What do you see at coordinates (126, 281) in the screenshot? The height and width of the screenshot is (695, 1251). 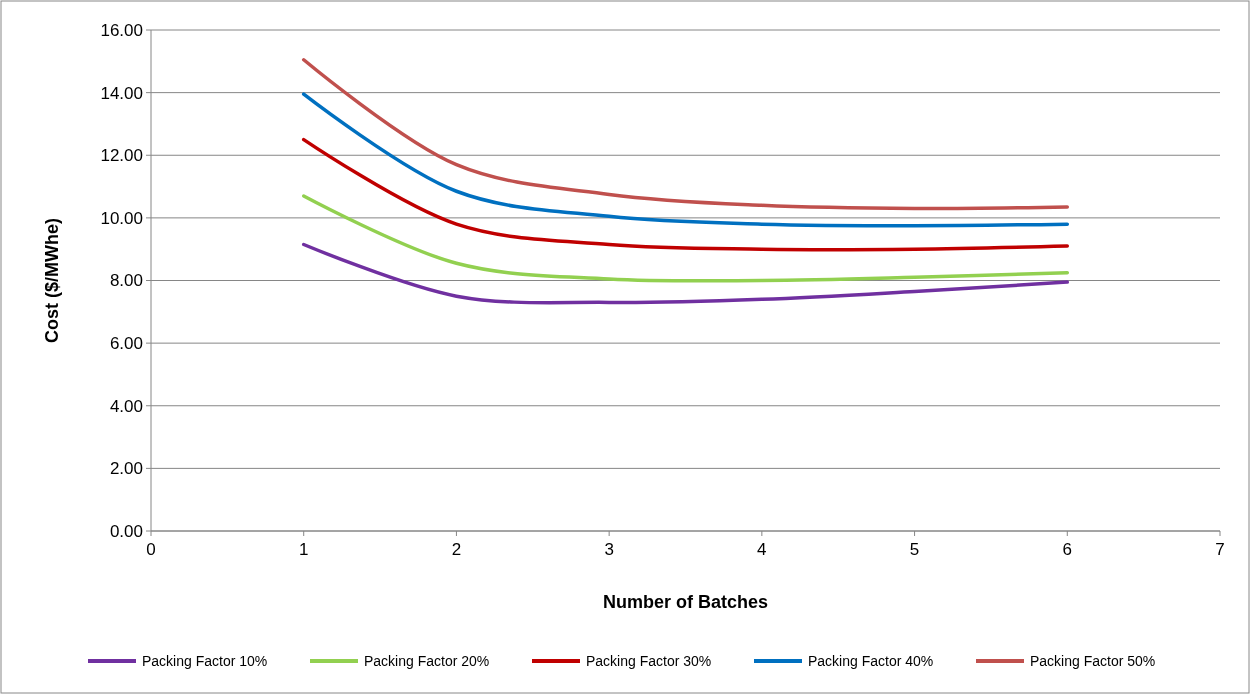 I see `y-tick-label: 8.00` at bounding box center [126, 281].